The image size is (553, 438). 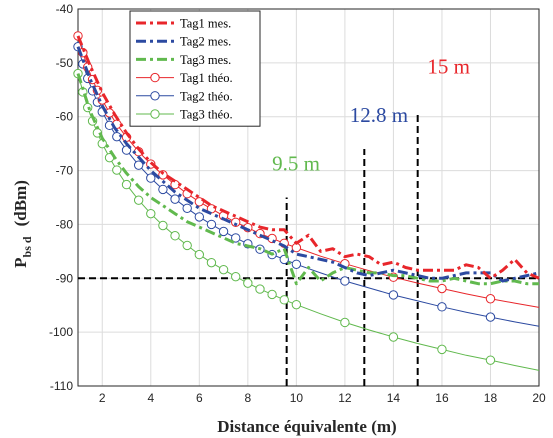 What do you see at coordinates (306, 426) in the screenshot?
I see `x-axis-label: Distance équivalente (m)` at bounding box center [306, 426].